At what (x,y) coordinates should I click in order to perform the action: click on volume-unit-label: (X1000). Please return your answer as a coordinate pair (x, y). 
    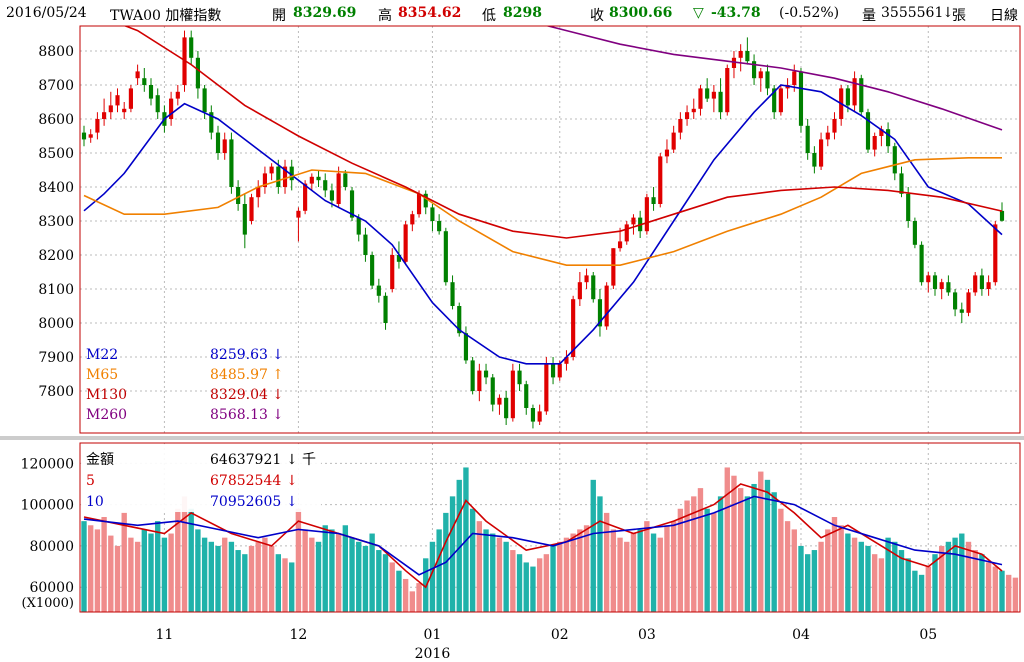
    Looking at the image, I should click on (48, 603).